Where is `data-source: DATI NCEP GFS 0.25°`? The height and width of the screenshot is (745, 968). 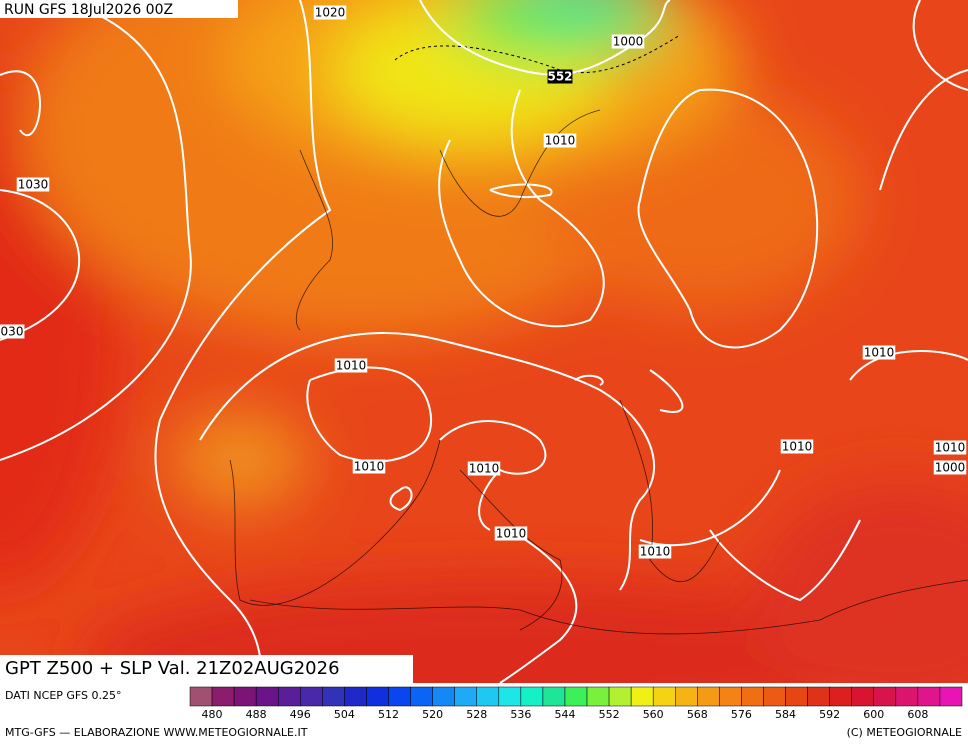
data-source: DATI NCEP GFS 0.25° is located at coordinates (63, 695).